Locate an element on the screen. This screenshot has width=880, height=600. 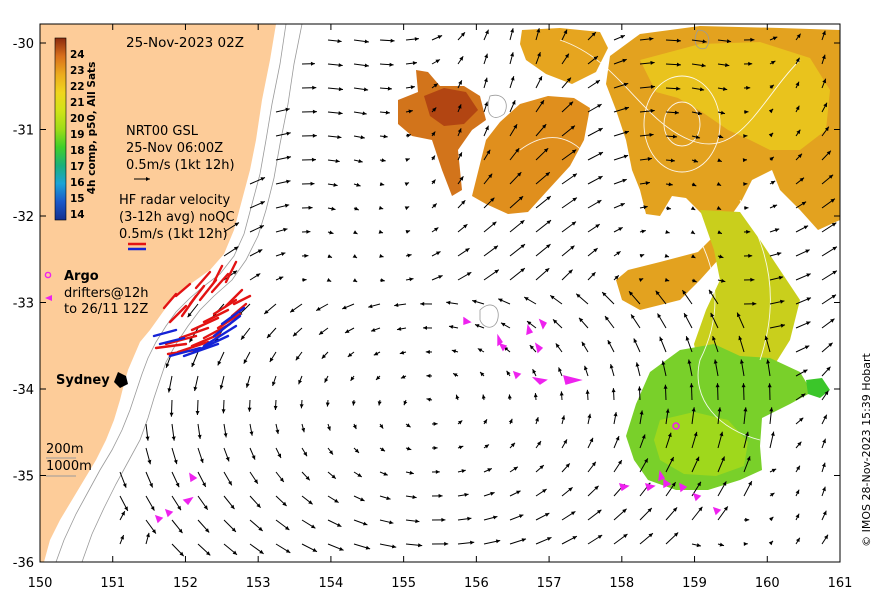
sst-patch-north is located at coordinates (564, 56).